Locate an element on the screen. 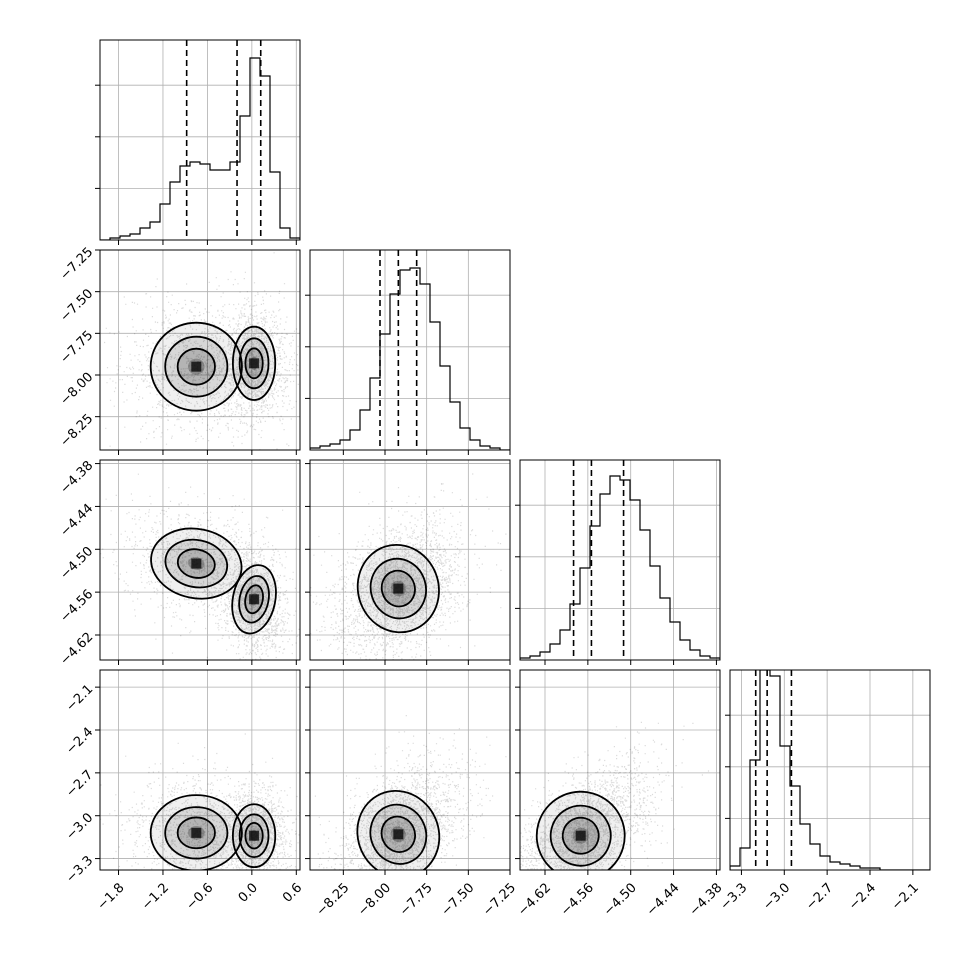 The image size is (970, 970). y-tick-label: −4.62 is located at coordinates (77, 649).